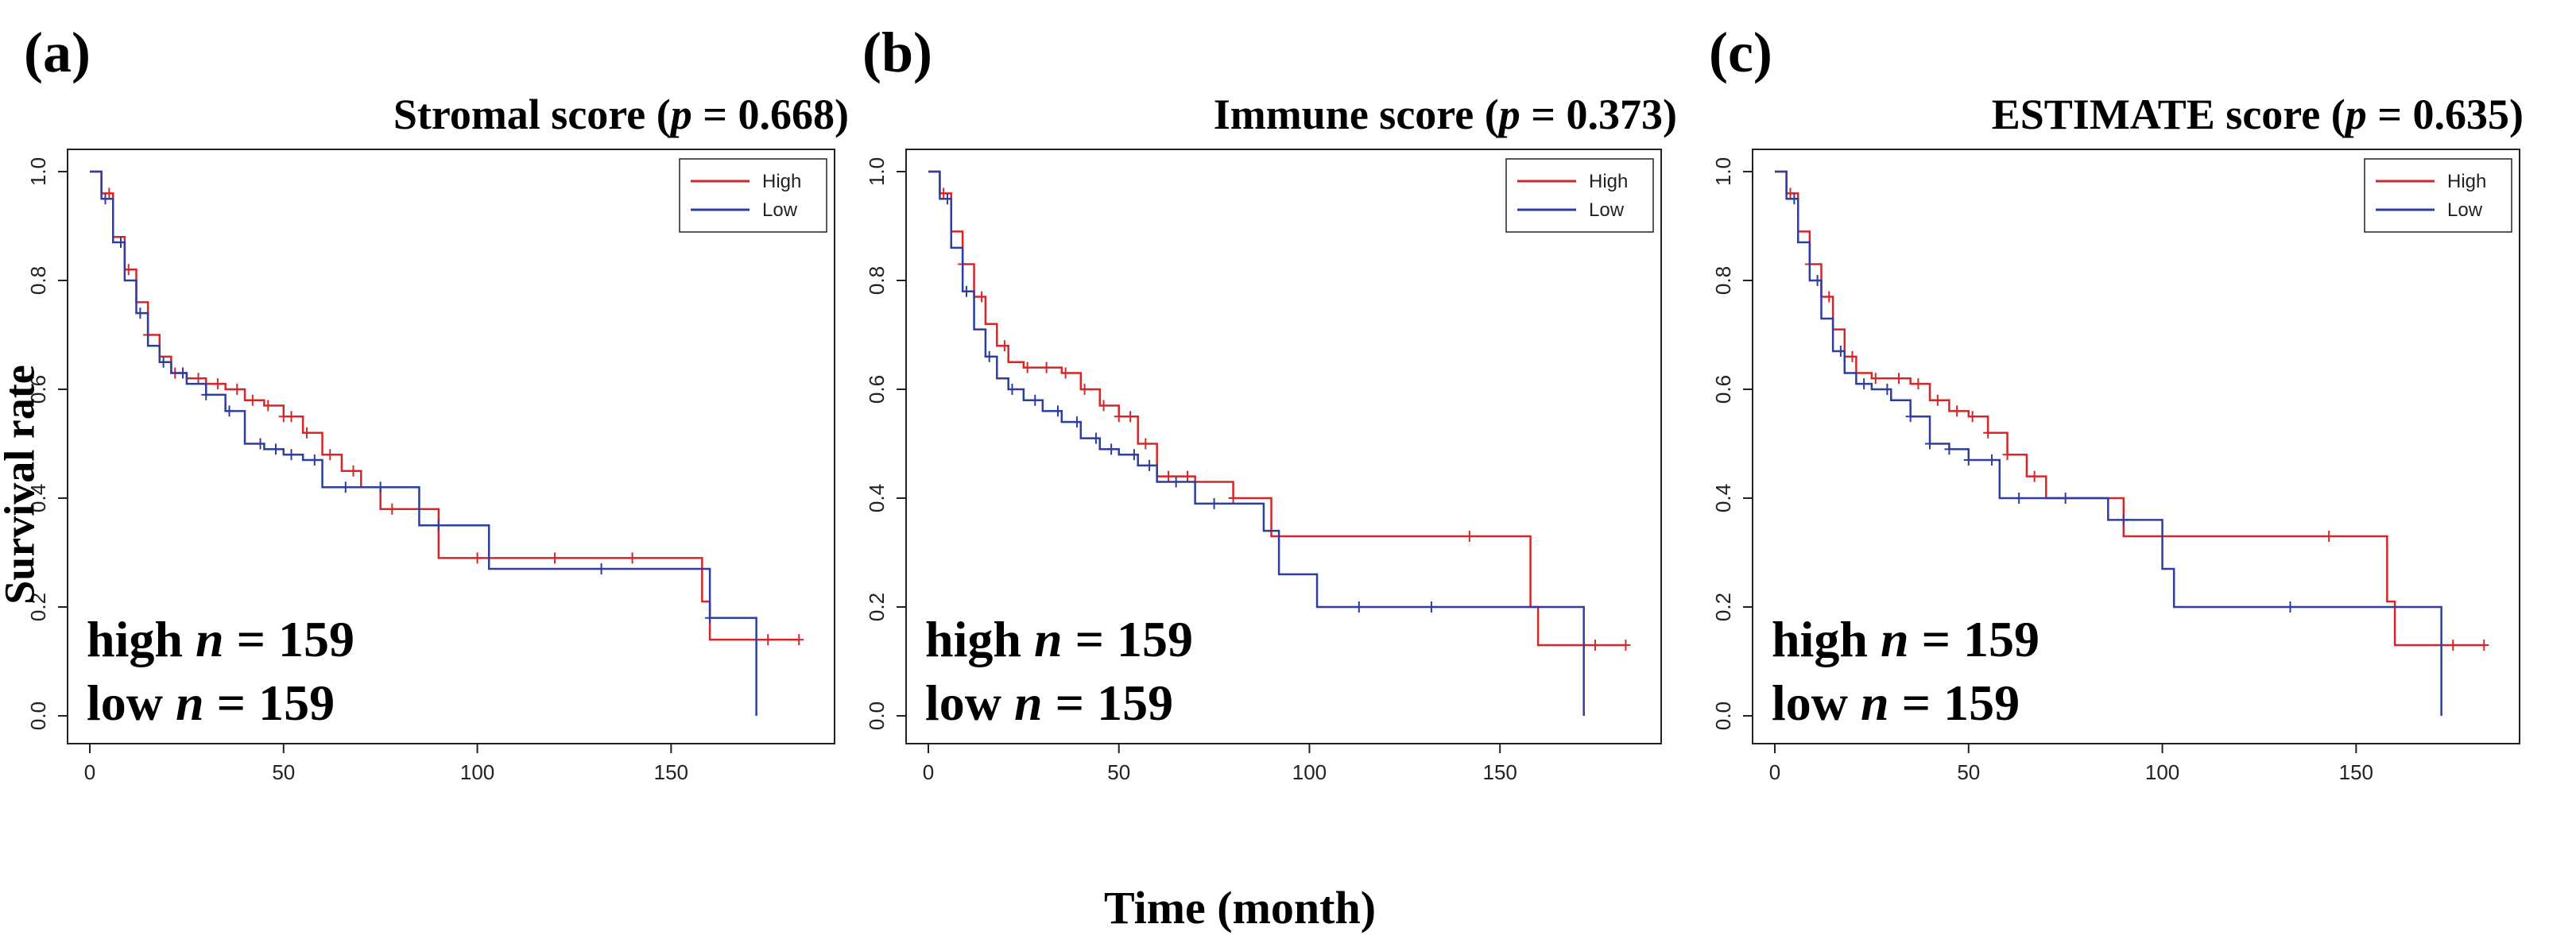  I want to click on series-line-high, so click(2130, 408).